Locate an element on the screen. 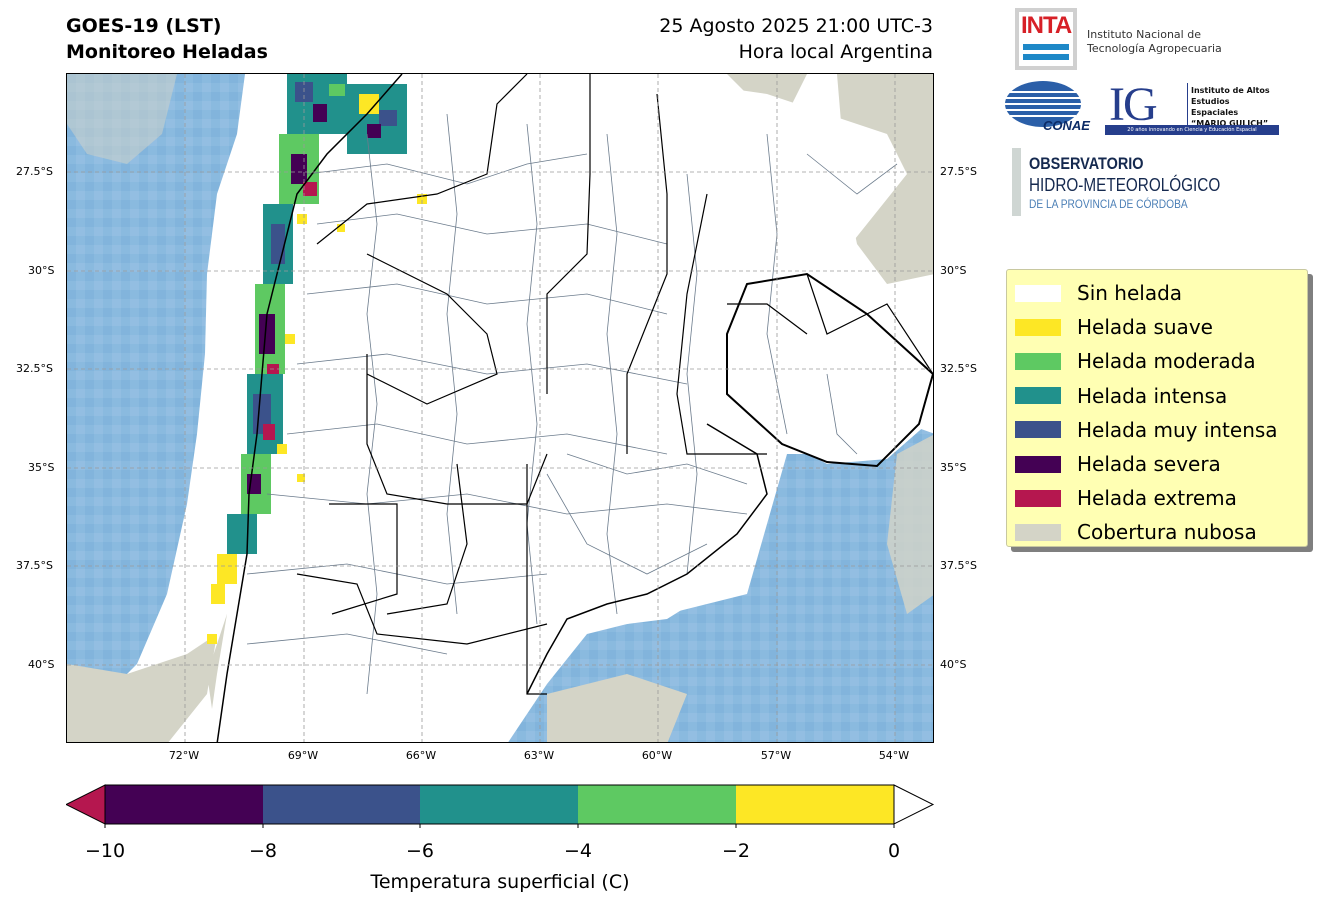  inta-line-1: Instituto Nacional de is located at coordinates (1144, 34).